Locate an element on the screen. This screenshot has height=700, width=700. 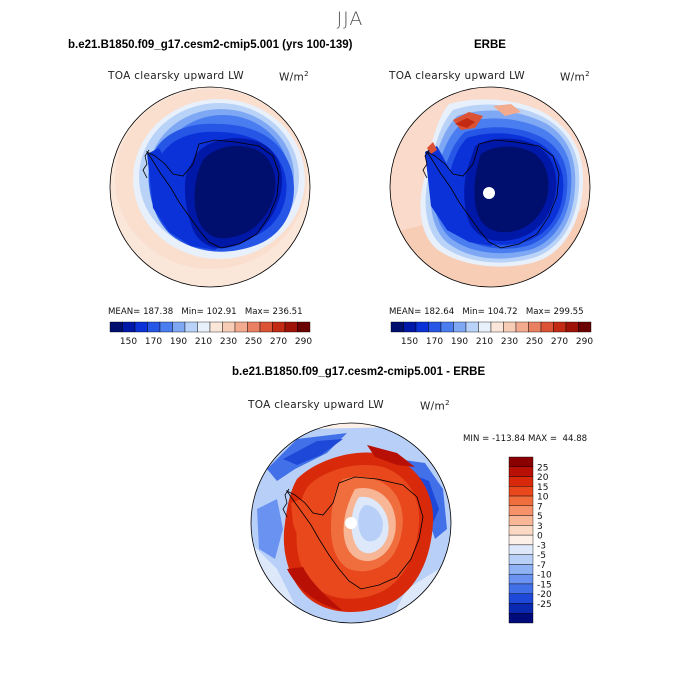
panel-2-pole-hole is located at coordinates (489, 193).